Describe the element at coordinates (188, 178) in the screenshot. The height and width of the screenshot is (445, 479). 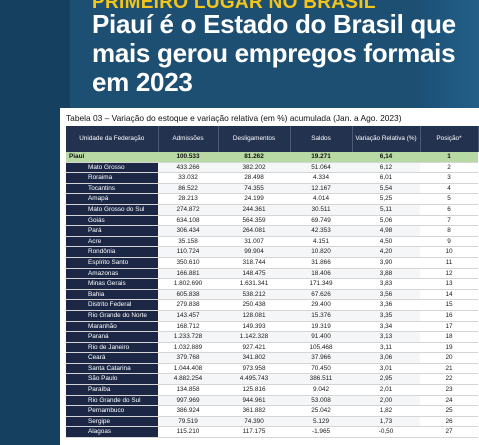
I see `col-admissoes-cell: 33.032` at that location.